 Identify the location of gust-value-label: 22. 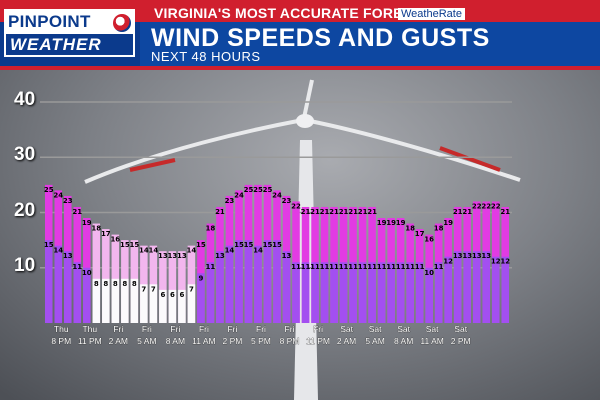
(296, 206).